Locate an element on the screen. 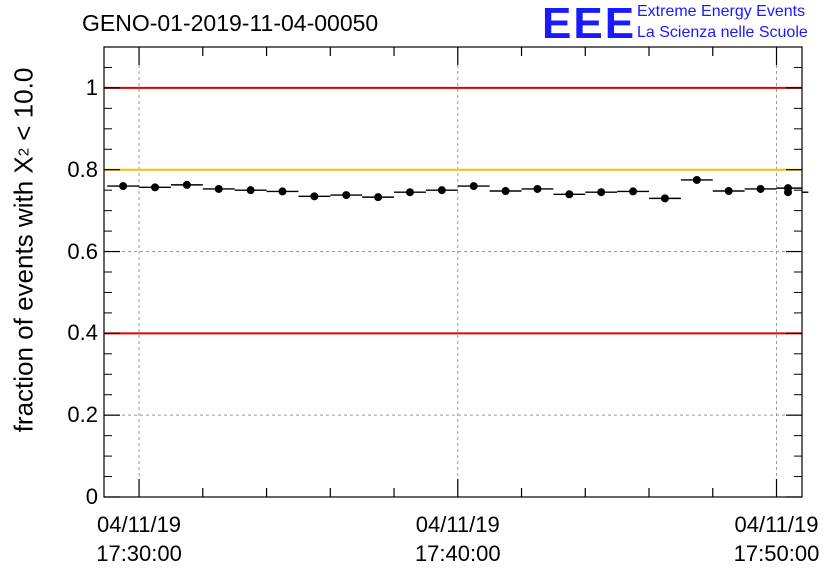 This screenshot has height=572, width=836. data-points is located at coordinates (458, 189).